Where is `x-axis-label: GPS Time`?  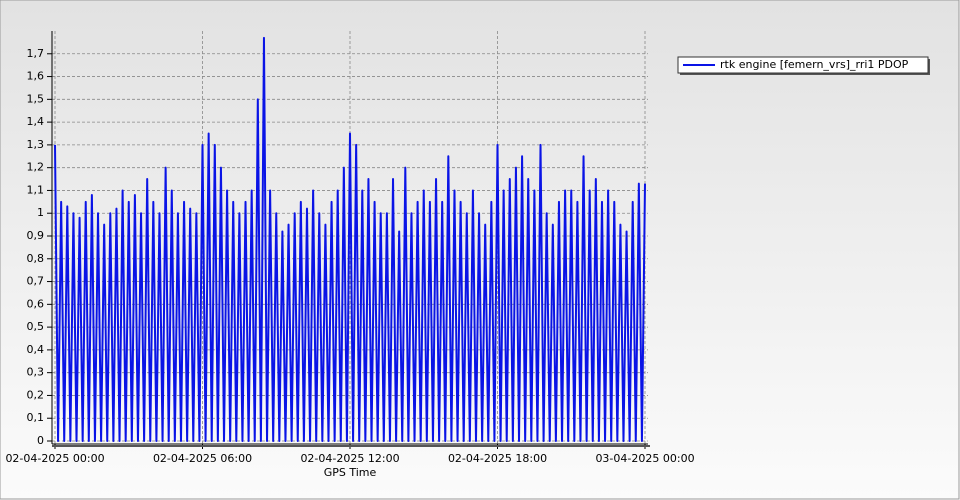 x-axis-label: GPS Time is located at coordinates (350, 472).